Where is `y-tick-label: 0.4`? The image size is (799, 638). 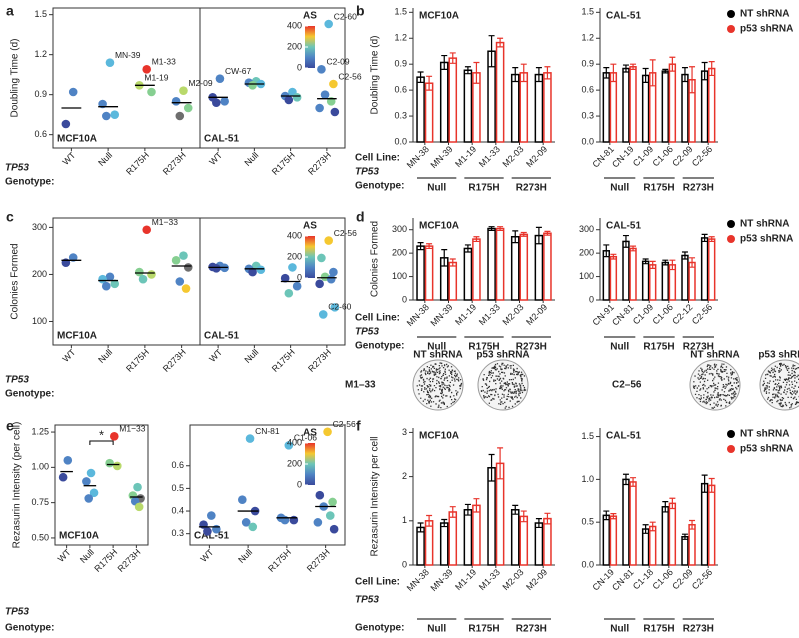 y-tick-label: 0.4 is located at coordinates (177, 510).